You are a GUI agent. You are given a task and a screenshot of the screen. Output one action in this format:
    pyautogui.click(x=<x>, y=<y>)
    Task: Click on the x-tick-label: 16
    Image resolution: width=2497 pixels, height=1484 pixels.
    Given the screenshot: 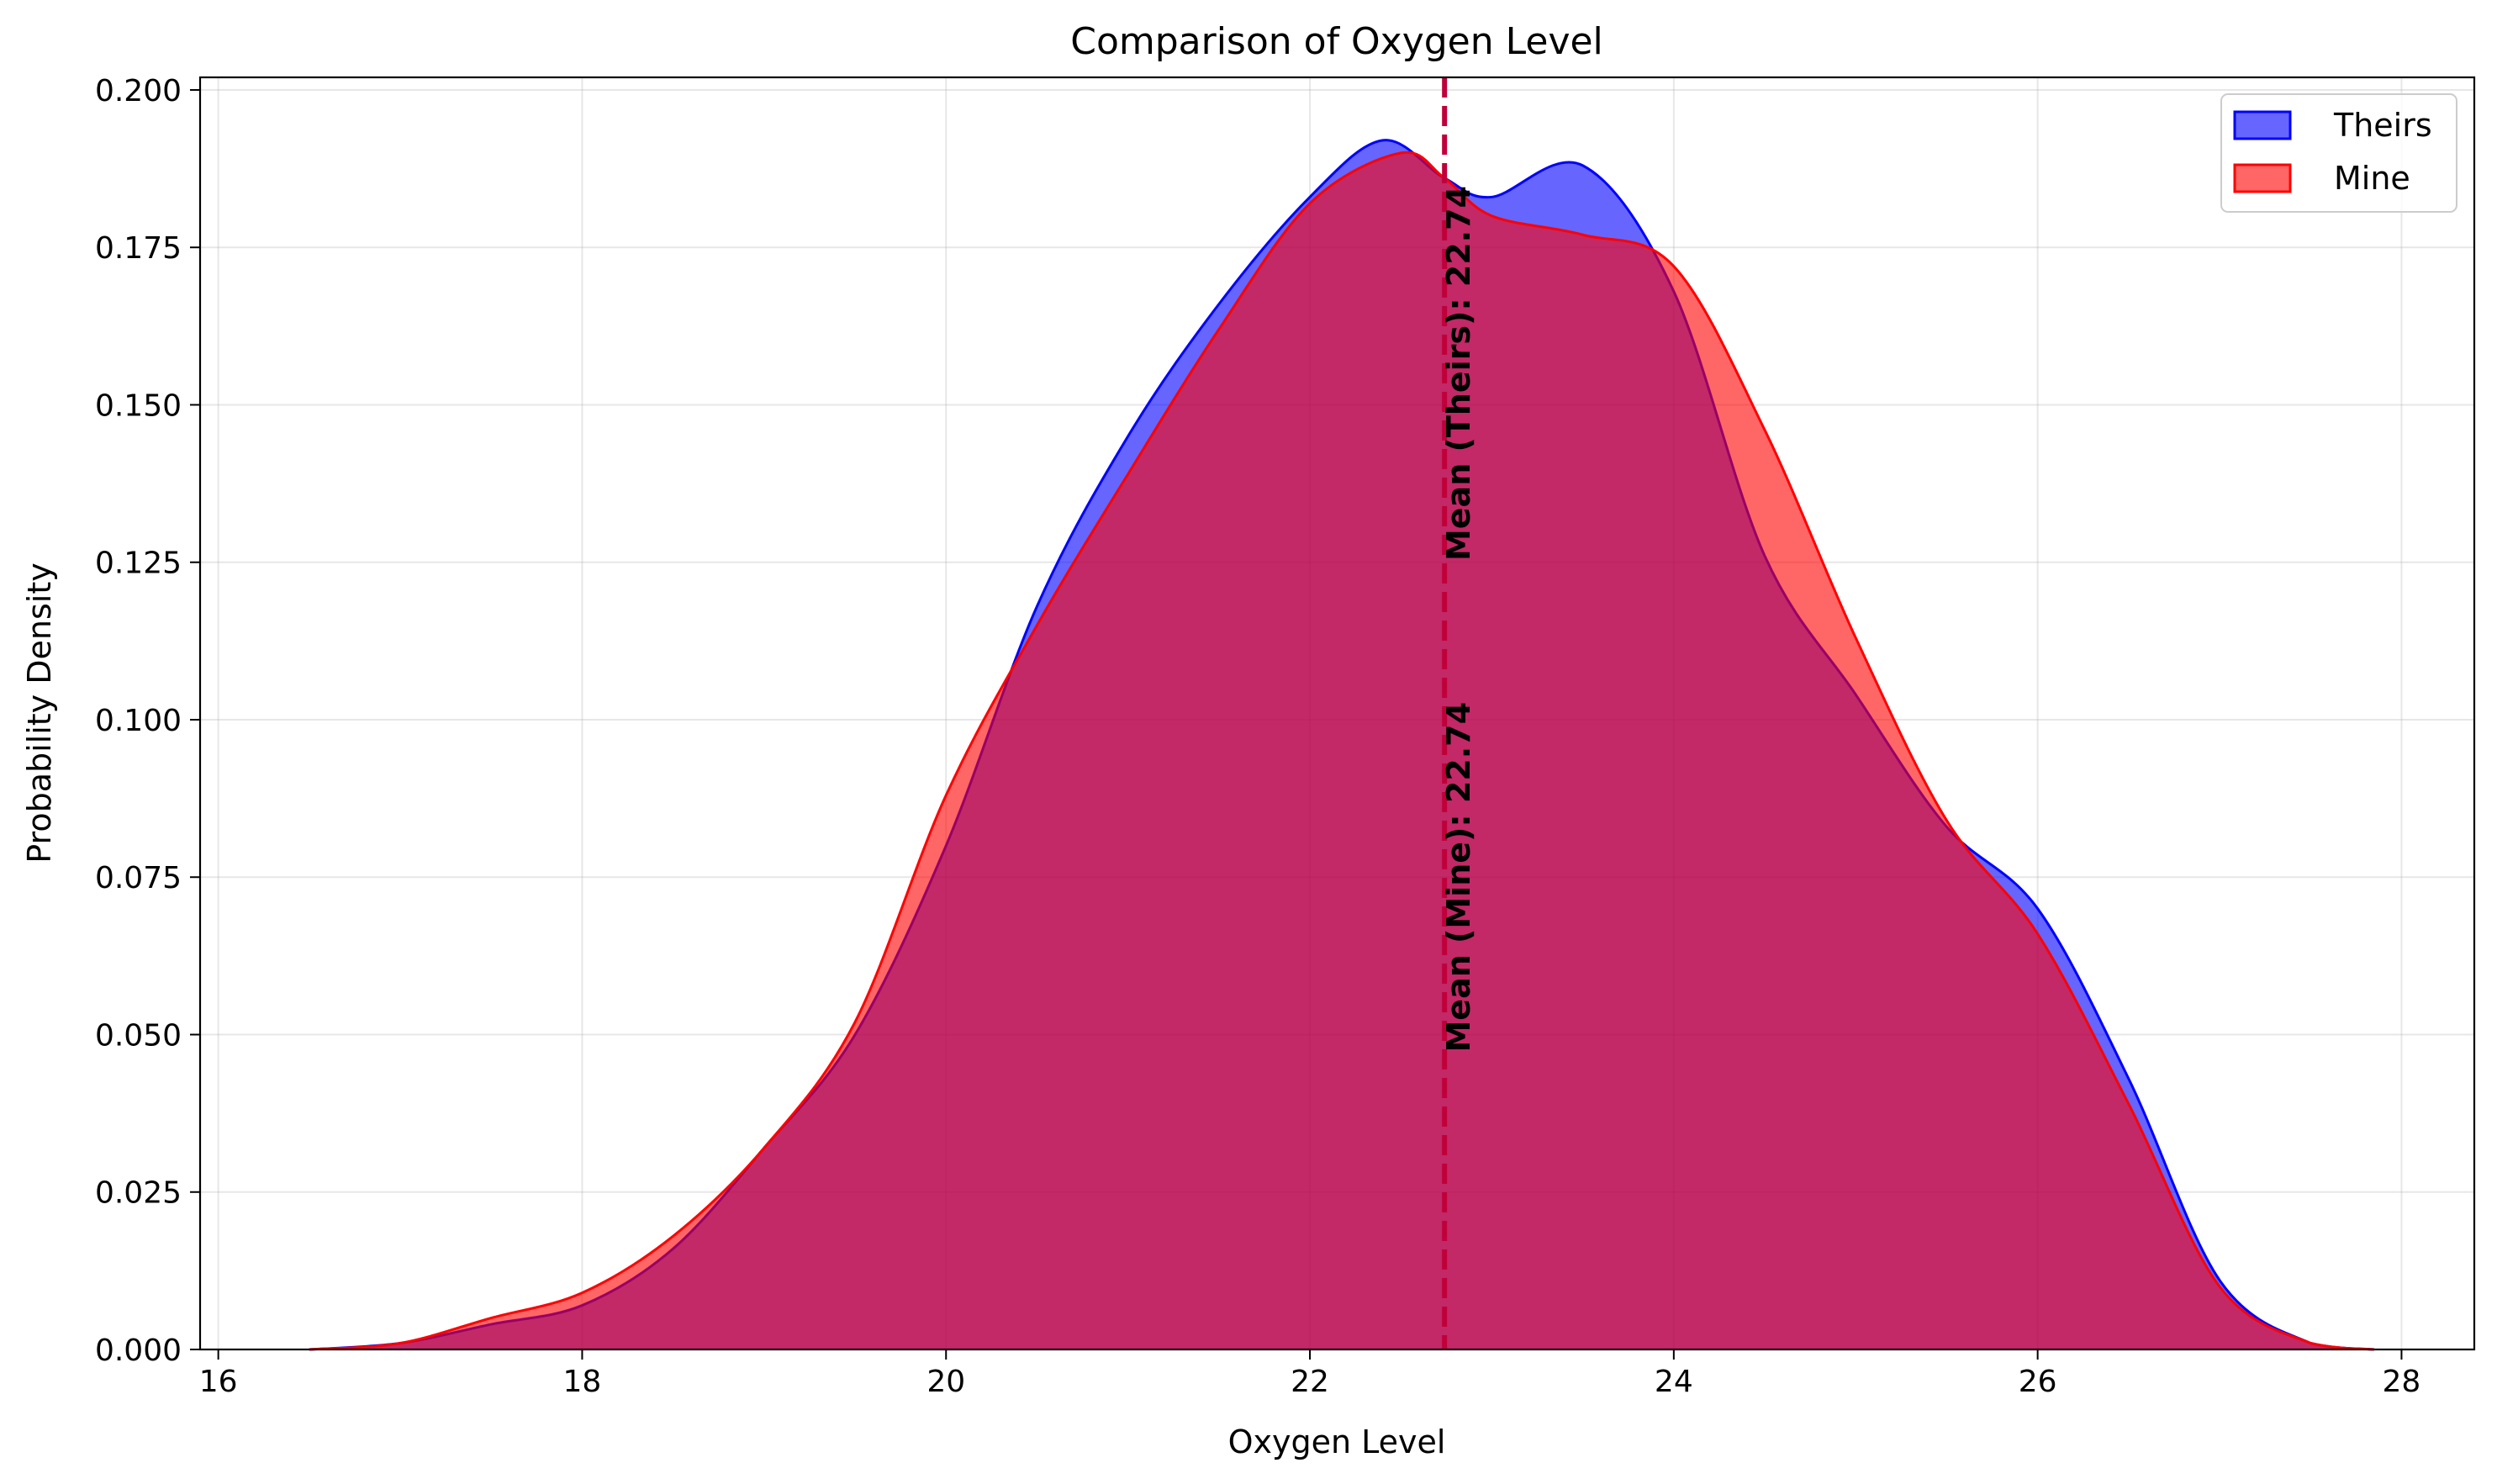 What is the action you would take?
    pyautogui.click(x=218, y=1382)
    